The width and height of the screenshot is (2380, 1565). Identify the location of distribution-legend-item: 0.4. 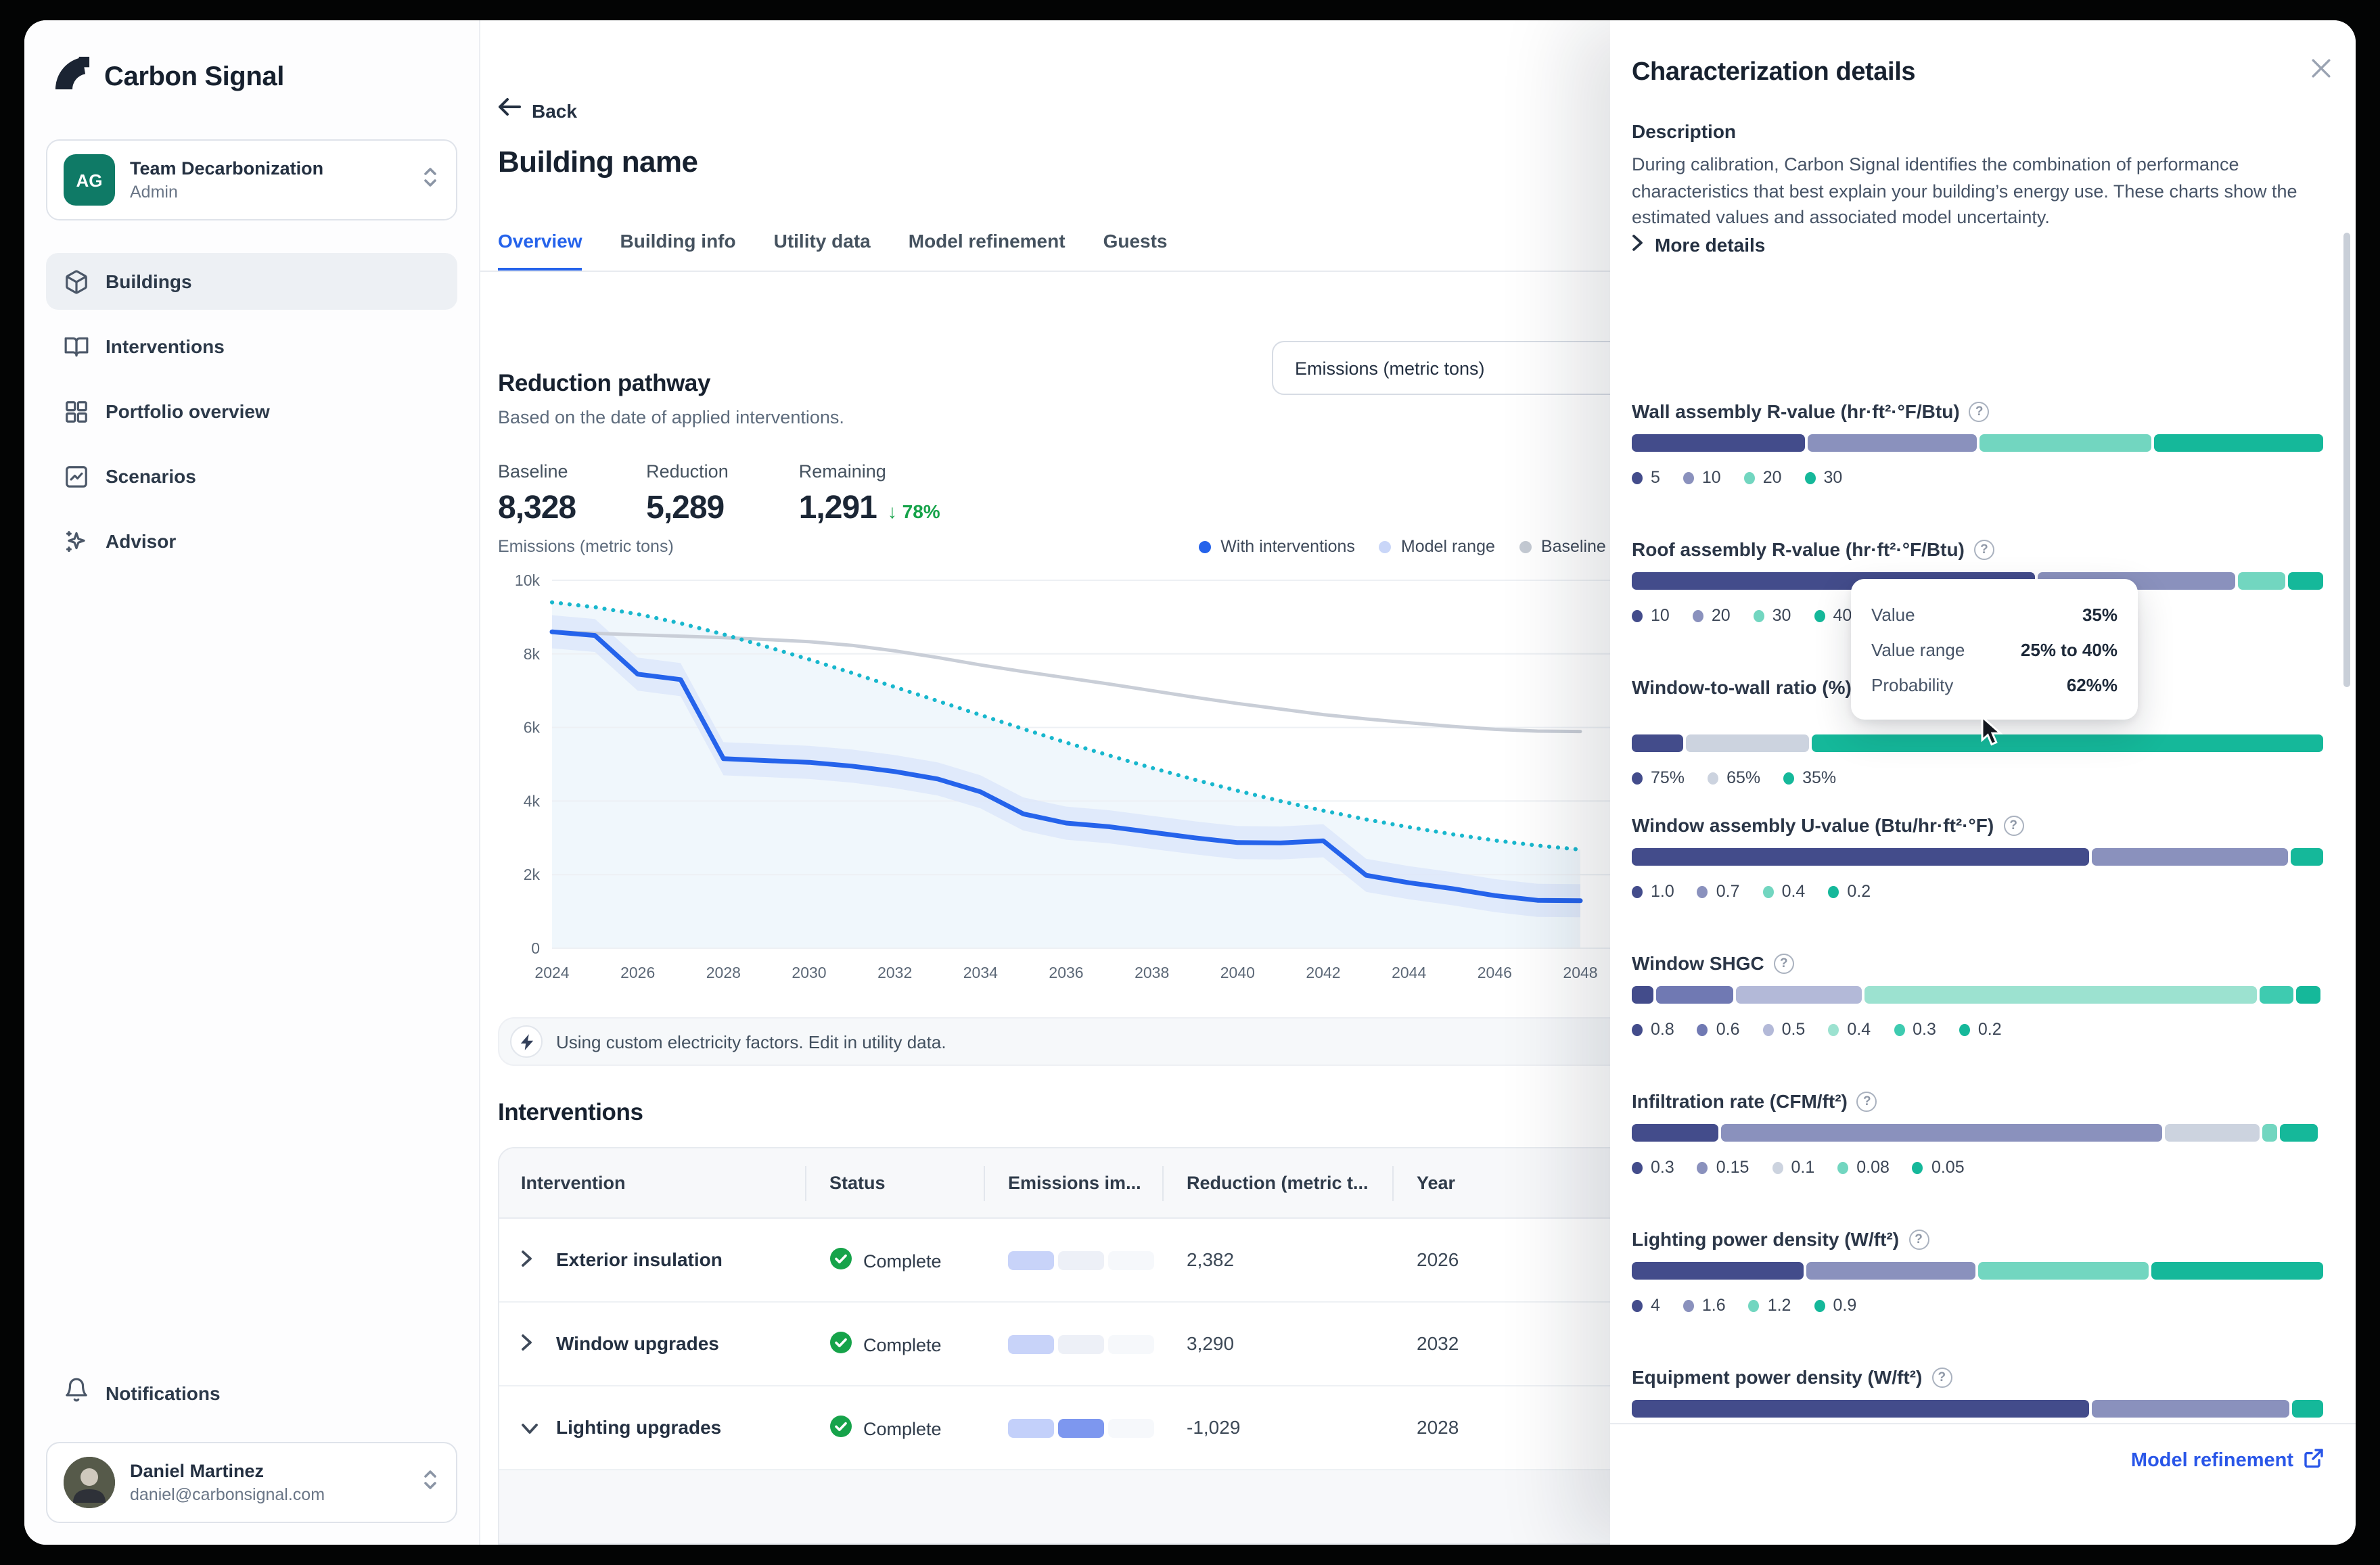
(1849, 1029).